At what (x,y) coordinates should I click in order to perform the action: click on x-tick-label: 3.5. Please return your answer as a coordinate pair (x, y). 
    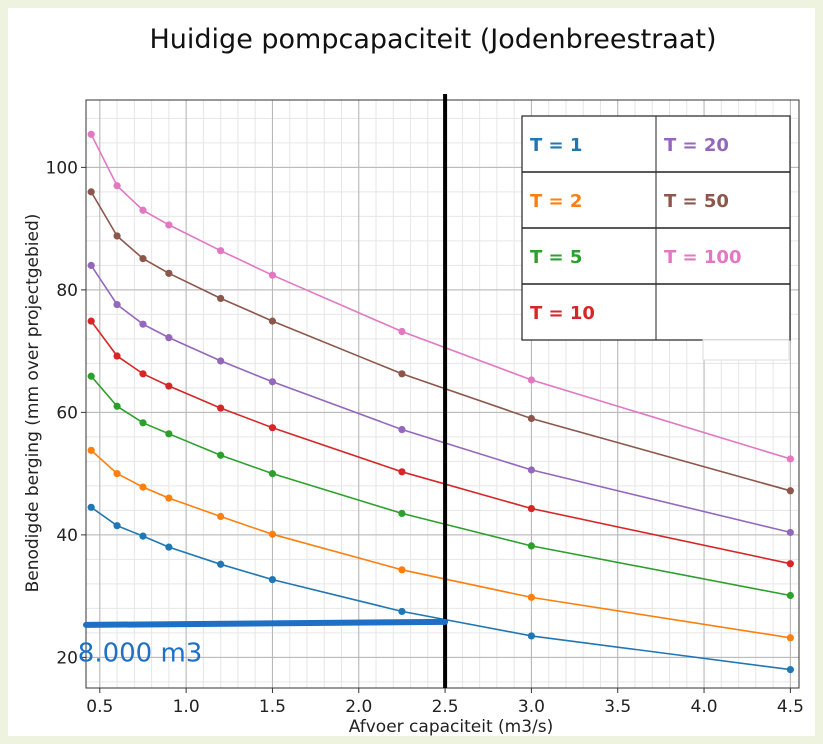
    Looking at the image, I should click on (617, 707).